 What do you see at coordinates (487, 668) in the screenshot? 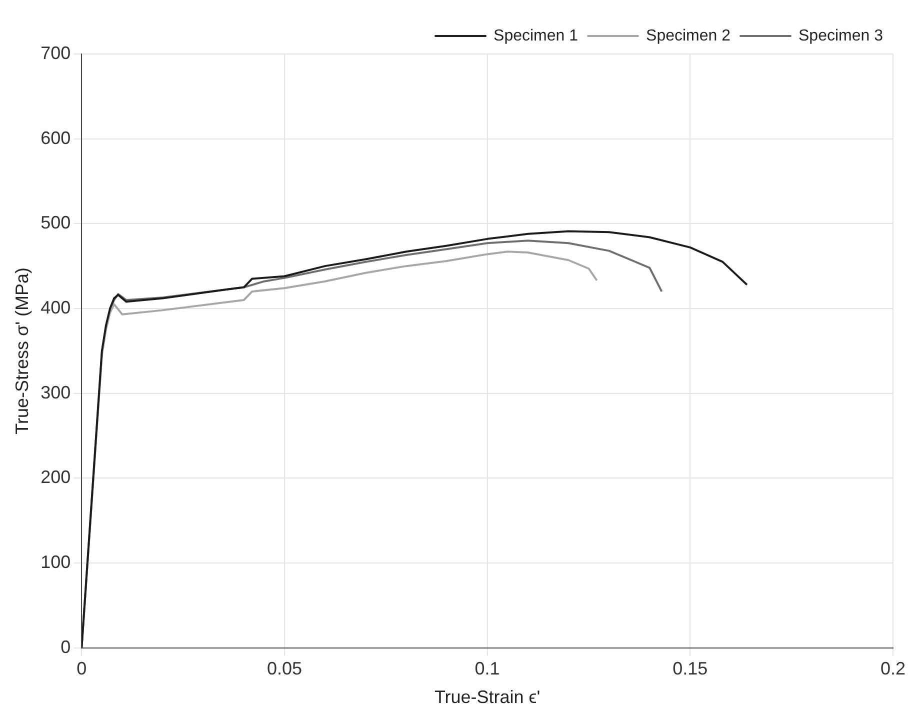
I see `x-tick-label: 0.1` at bounding box center [487, 668].